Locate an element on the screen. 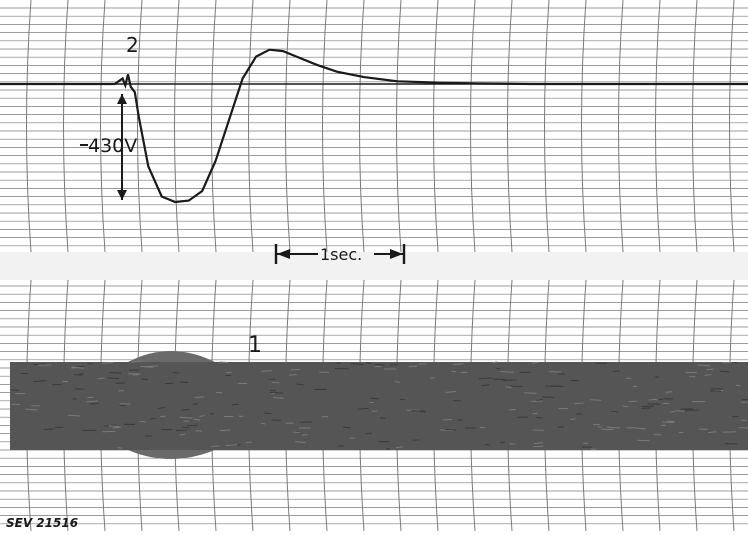  trace-1-label: 1 is located at coordinates (255, 345).